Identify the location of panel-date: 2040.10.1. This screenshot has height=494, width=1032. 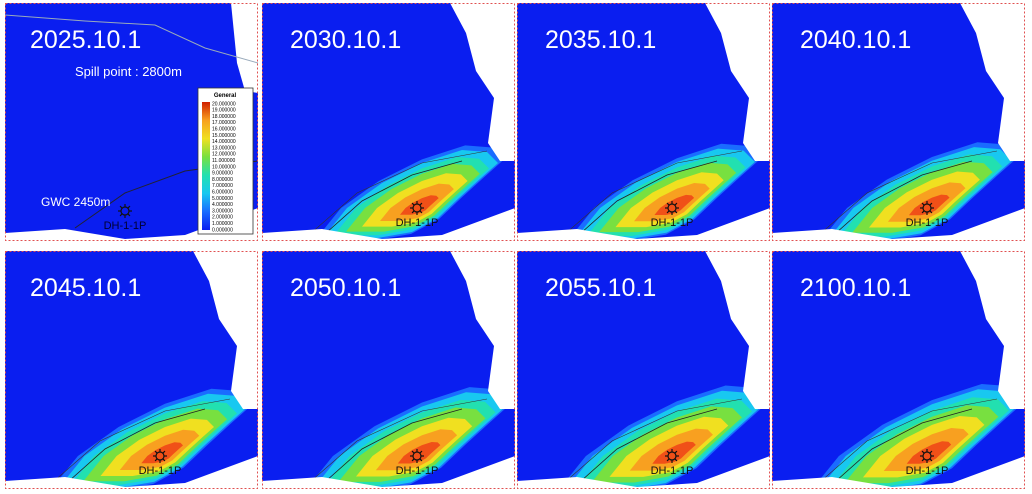
(855, 40).